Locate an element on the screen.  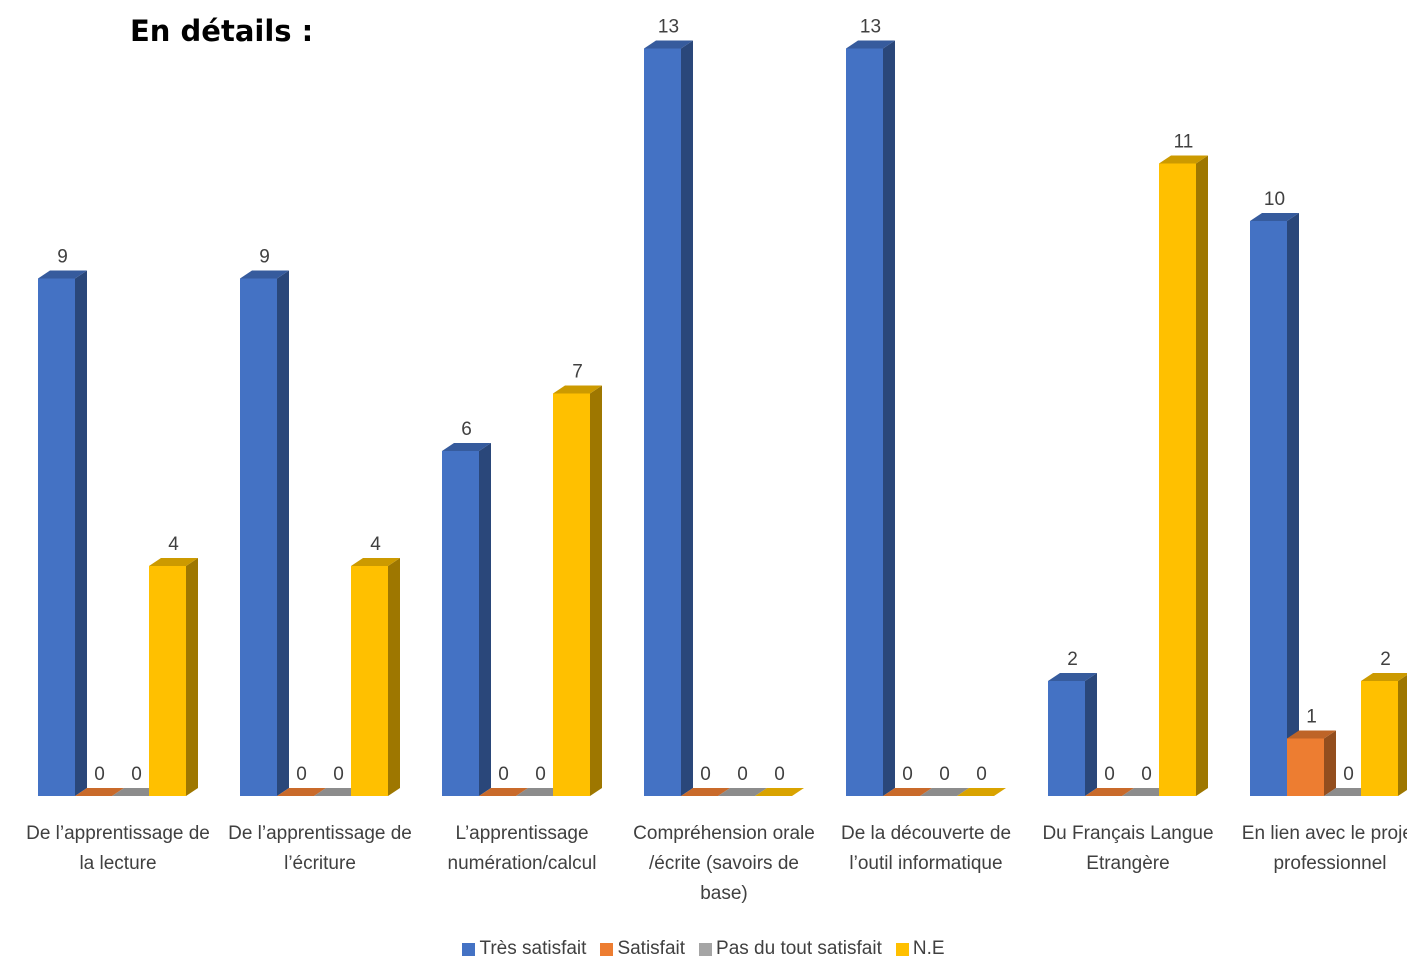
data-label: 4 is located at coordinates (375, 544).